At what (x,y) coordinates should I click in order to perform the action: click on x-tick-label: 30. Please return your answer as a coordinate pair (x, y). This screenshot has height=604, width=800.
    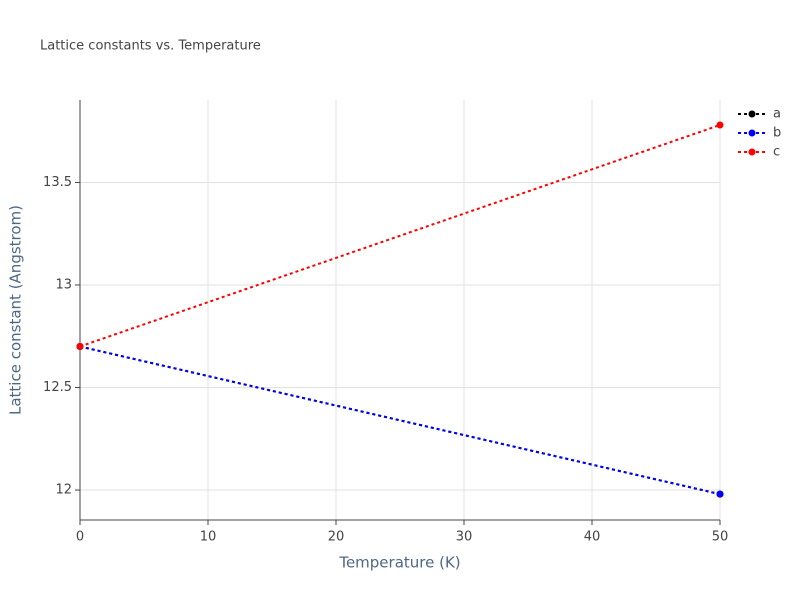
    Looking at the image, I should click on (464, 537).